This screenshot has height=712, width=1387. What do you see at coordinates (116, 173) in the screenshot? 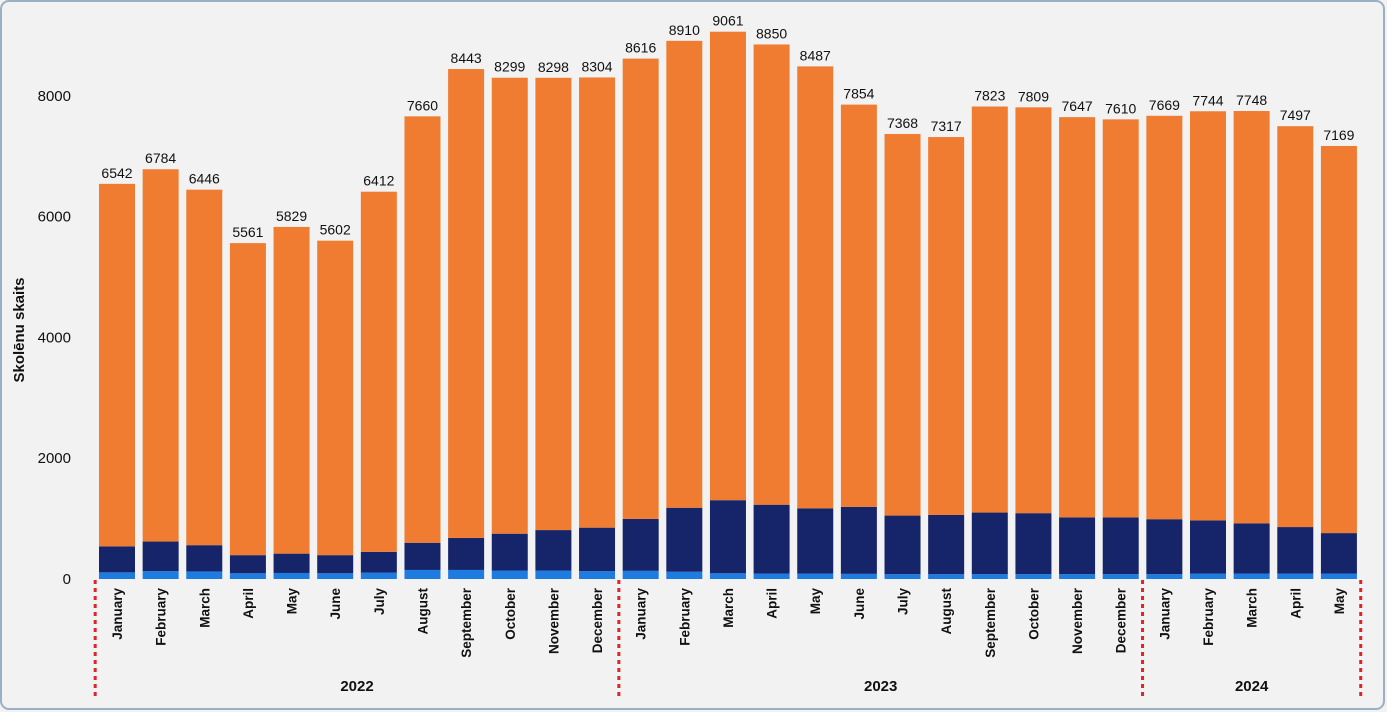
I see `bar-value-label: 6542` at bounding box center [116, 173].